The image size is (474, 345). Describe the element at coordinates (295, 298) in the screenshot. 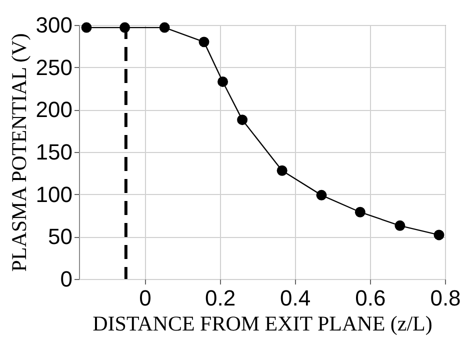

I see `x-tick-label: 0.4` at that location.